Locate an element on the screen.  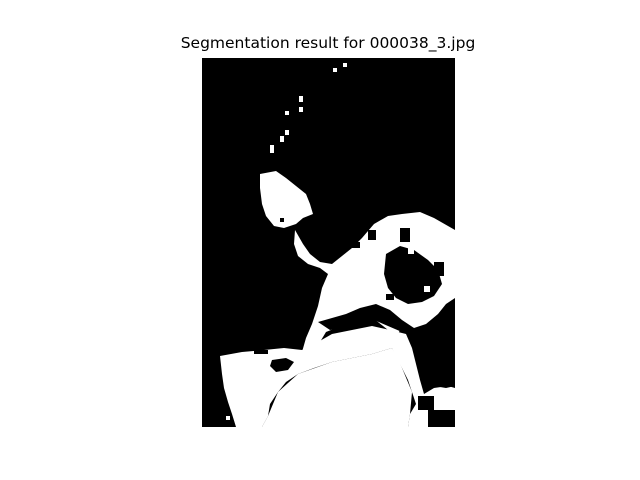
mask-region-lower is located at coordinates (337, 376).